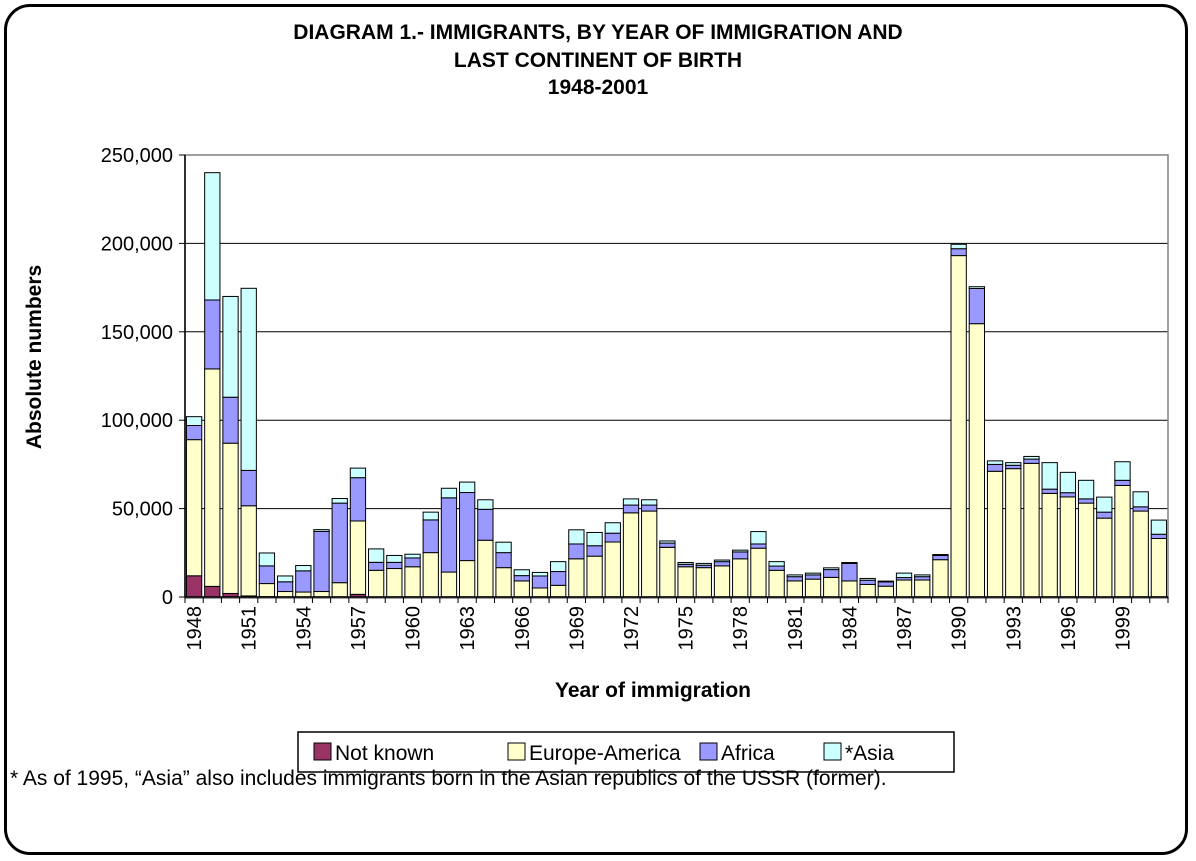 Image resolution: width=1196 pixels, height=861 pixels. I want to click on bar-stack-1962, so click(449, 542).